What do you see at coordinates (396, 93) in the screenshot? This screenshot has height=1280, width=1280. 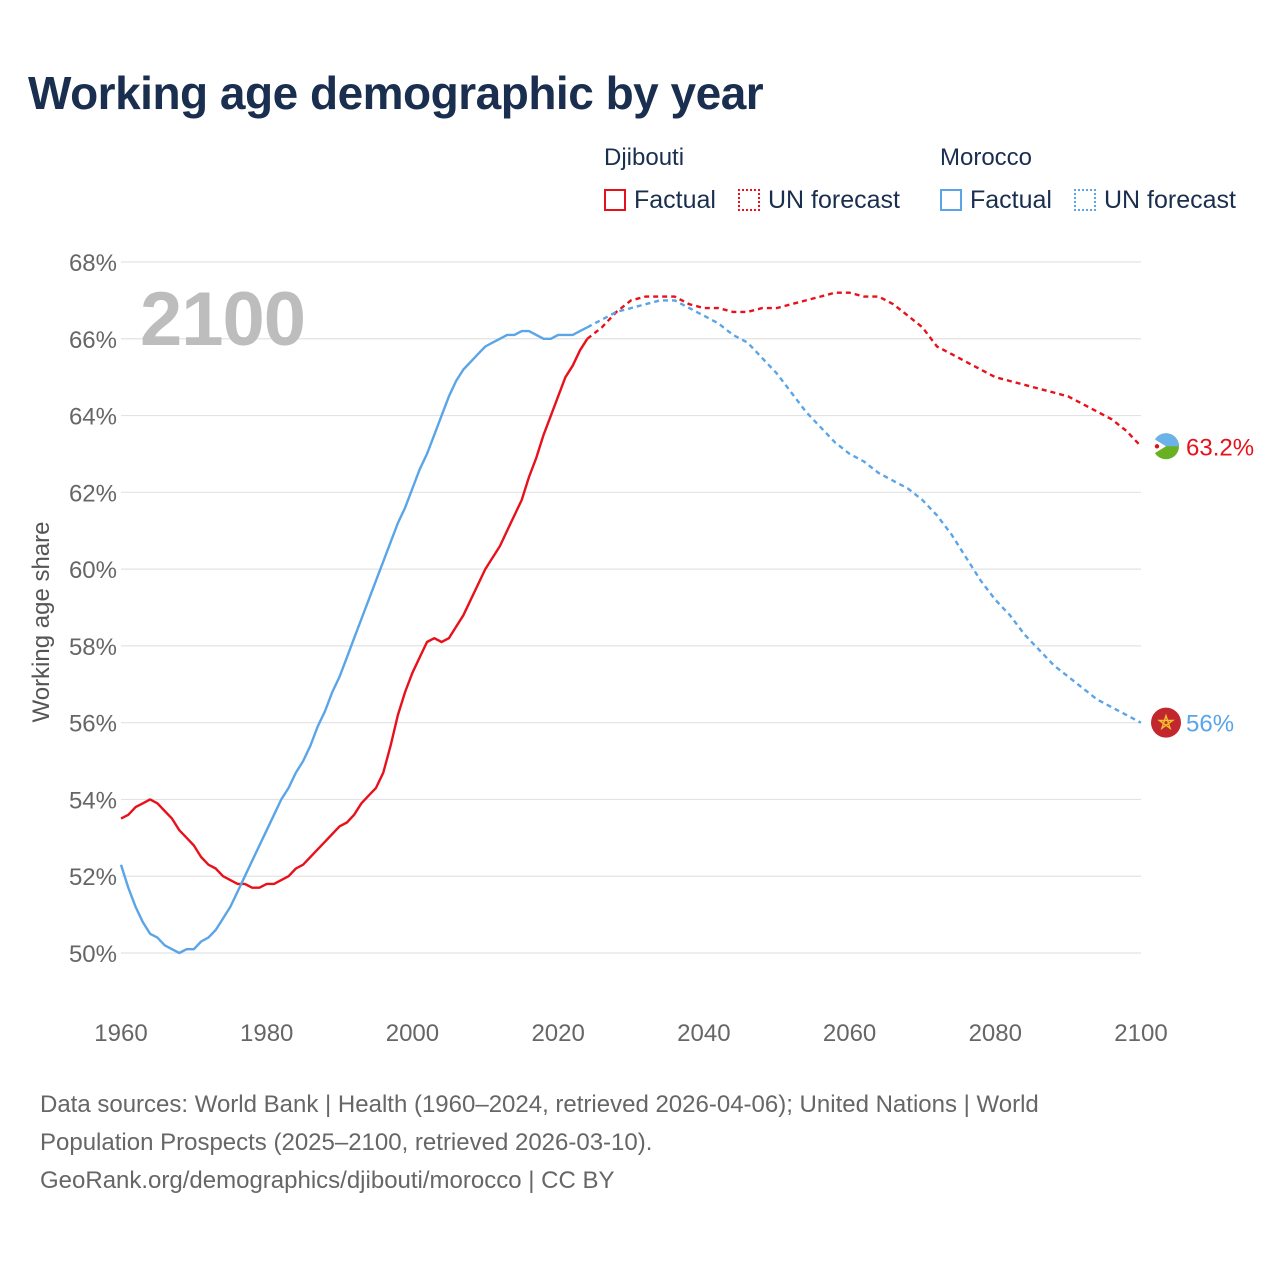 I see `chart-title: Working age demographic by year` at bounding box center [396, 93].